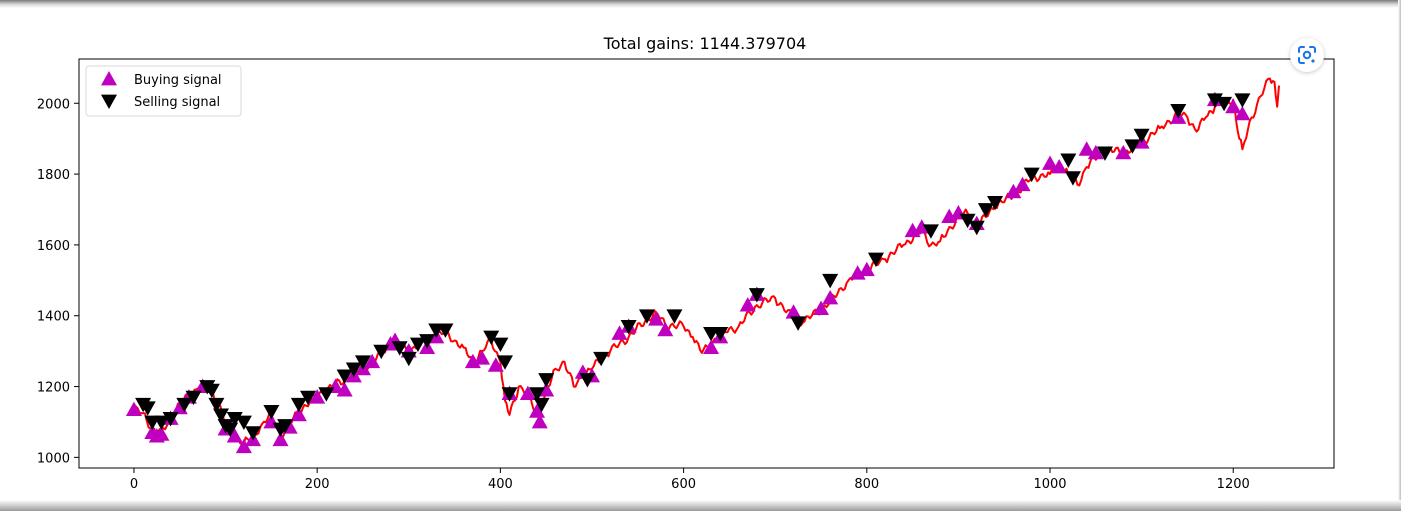 The width and height of the screenshot is (1401, 511). I want to click on y-tick-label: 1600, so click(53, 246).